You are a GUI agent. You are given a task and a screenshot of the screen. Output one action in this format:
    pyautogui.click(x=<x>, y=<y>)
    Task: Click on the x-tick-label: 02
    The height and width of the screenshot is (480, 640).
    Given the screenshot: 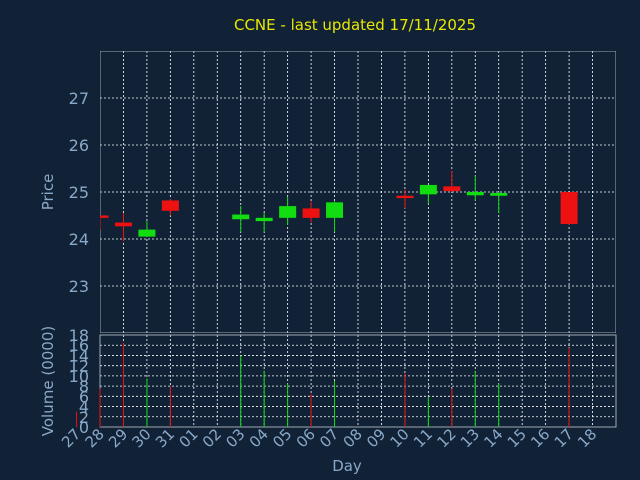 What is the action you would take?
    pyautogui.click(x=212, y=438)
    